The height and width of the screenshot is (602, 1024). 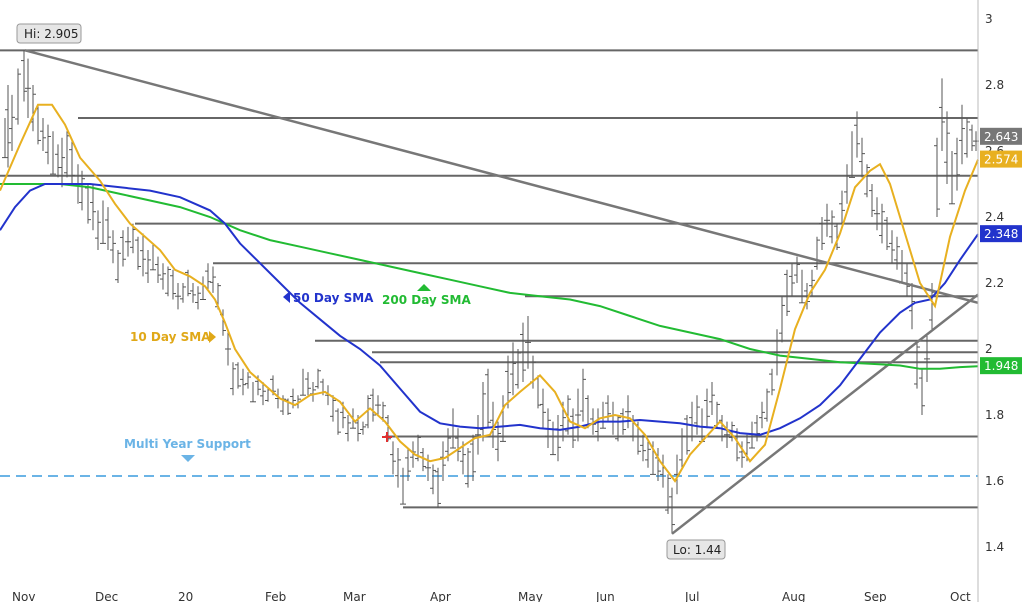 What do you see at coordinates (1001, 251) in the screenshot?
I see `price-tags: 2.643 2.574 2.348 1.948` at bounding box center [1001, 251].